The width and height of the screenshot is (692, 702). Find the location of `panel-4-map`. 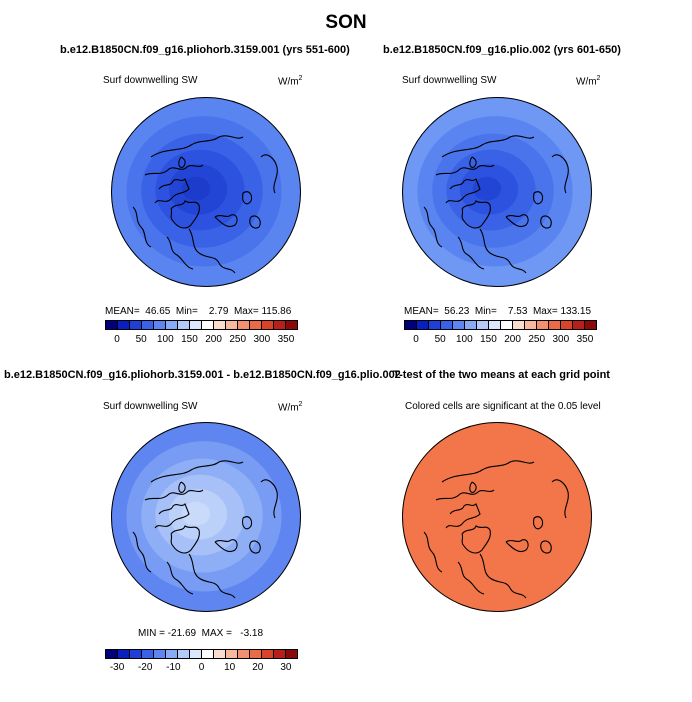

panel-4-map is located at coordinates (497, 517).